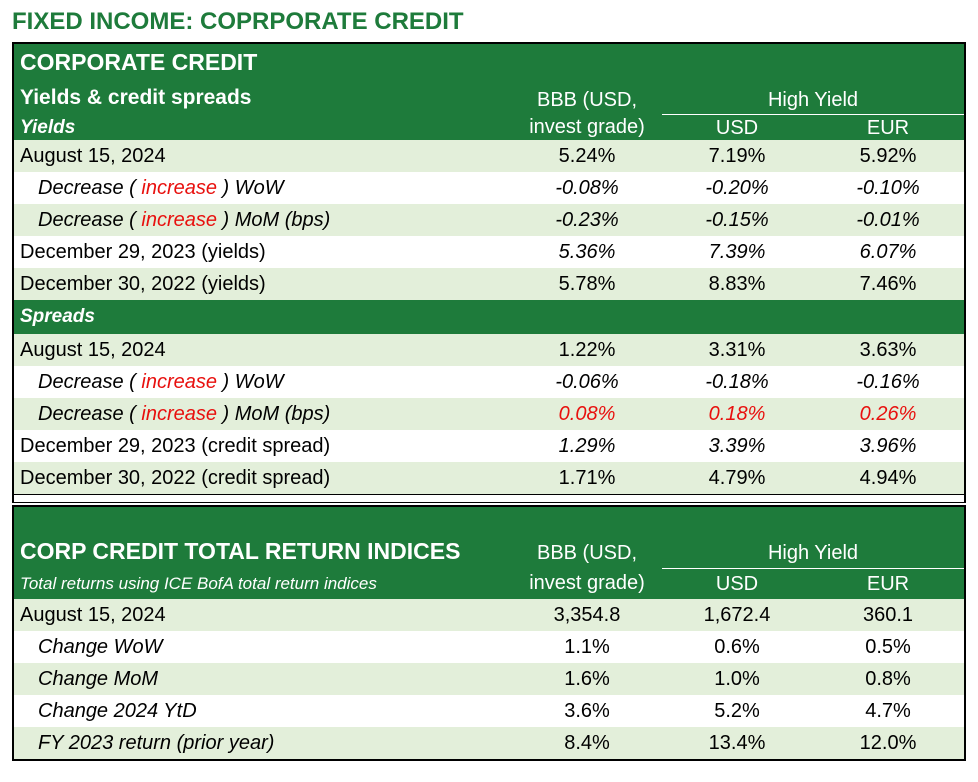 The height and width of the screenshot is (782, 978). I want to click on eur-value: 4.7%, so click(888, 711).